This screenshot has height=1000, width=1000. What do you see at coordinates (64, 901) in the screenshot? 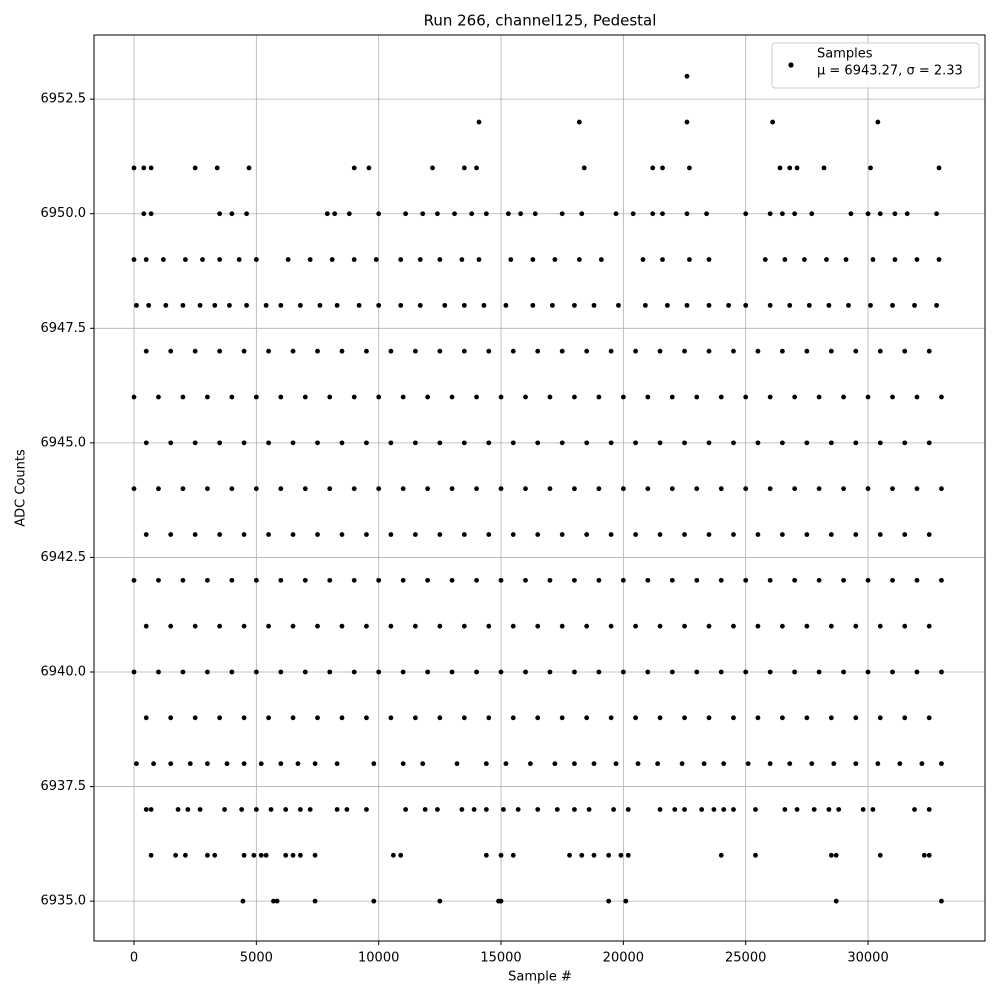
I see `y-tick-label: 6935.0` at bounding box center [64, 901].